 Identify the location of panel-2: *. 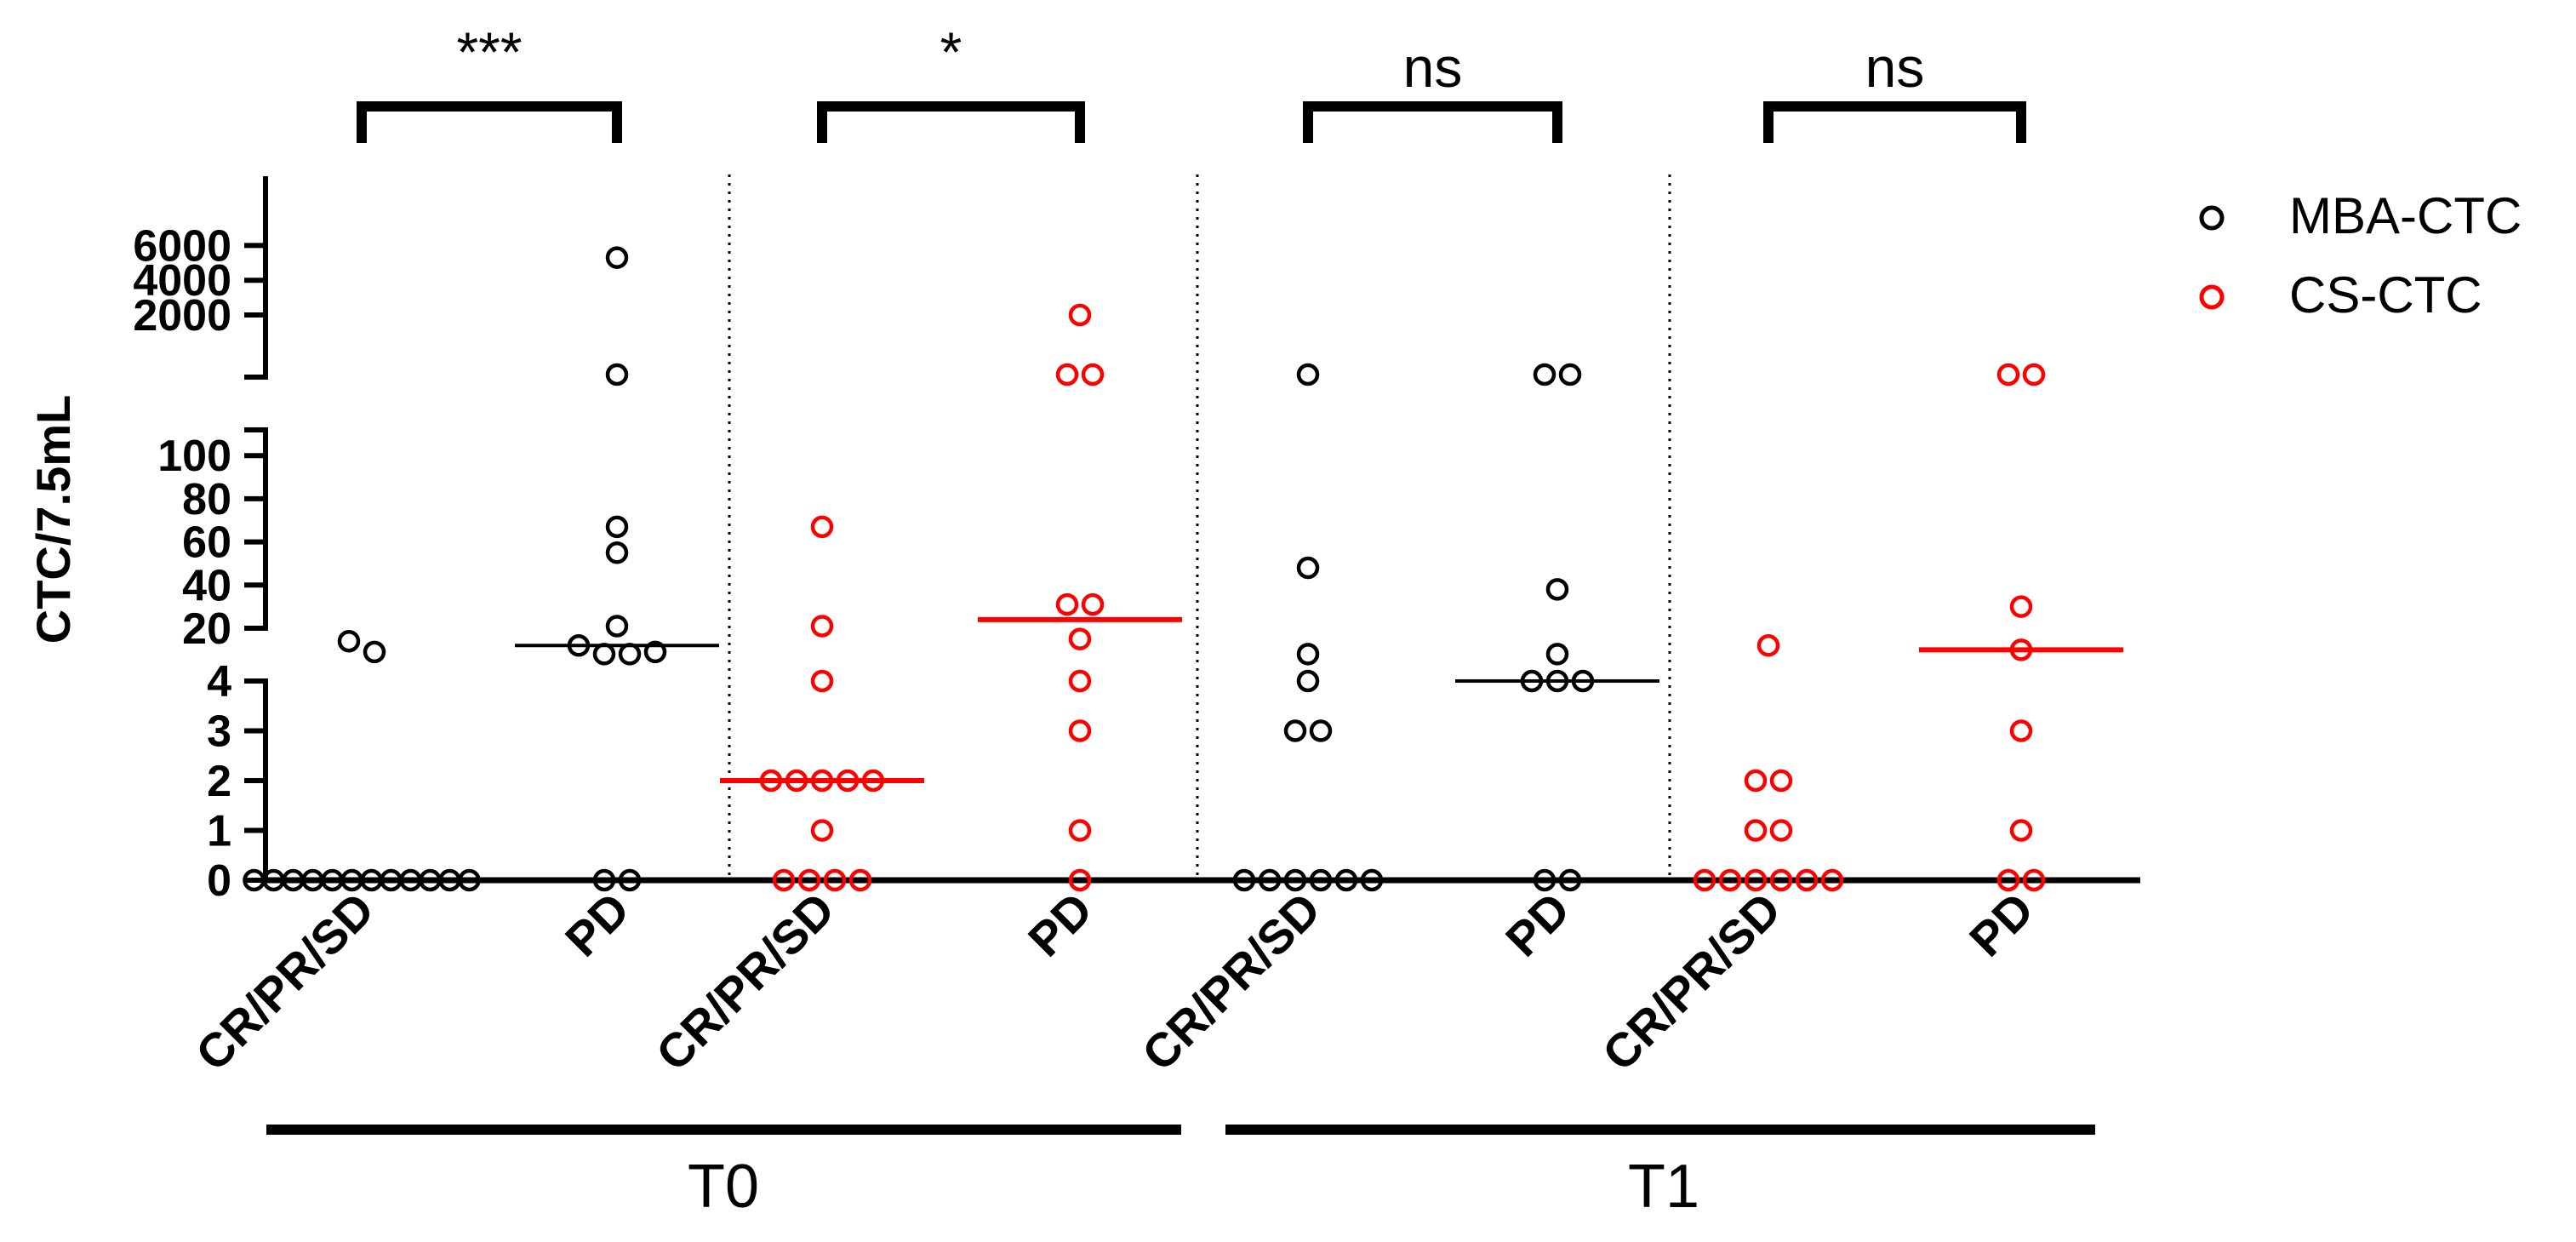
(951, 456).